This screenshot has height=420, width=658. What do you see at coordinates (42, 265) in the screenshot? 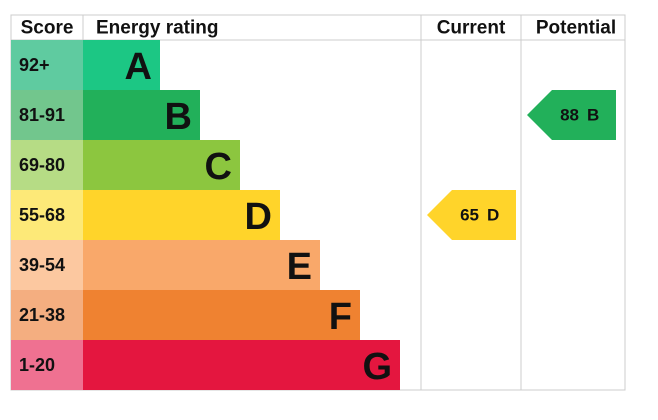
I see `score-label: 39-54` at bounding box center [42, 265].